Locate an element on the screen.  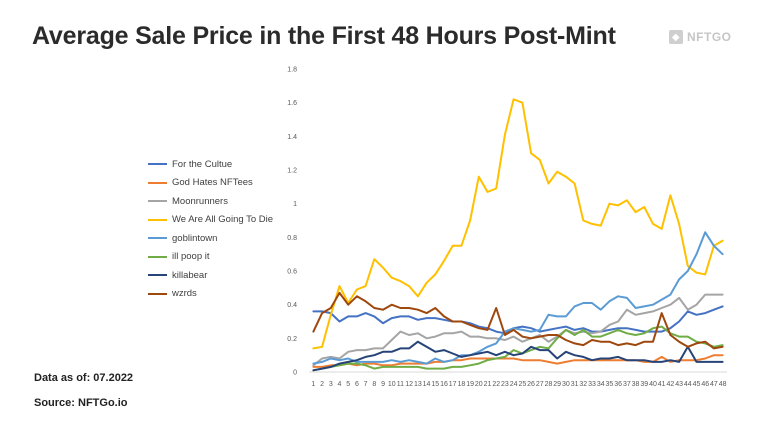
y-tick-label: 0.2 is located at coordinates (292, 339).